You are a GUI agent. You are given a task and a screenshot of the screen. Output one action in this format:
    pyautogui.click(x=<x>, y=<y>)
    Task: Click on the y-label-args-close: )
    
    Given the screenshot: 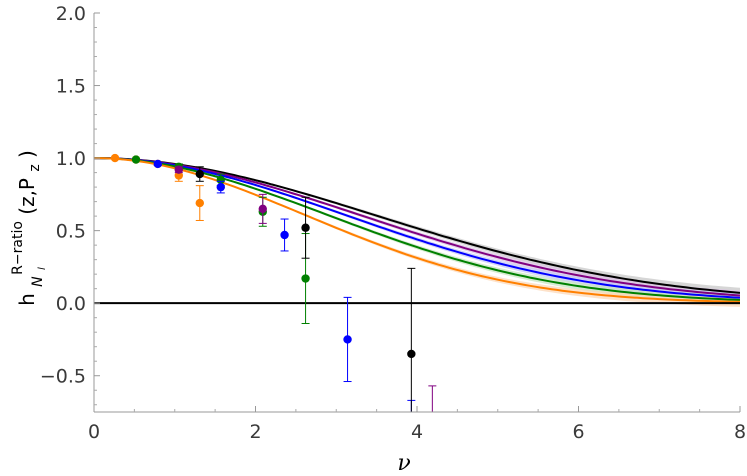 What is the action you would take?
    pyautogui.click(x=27, y=154)
    